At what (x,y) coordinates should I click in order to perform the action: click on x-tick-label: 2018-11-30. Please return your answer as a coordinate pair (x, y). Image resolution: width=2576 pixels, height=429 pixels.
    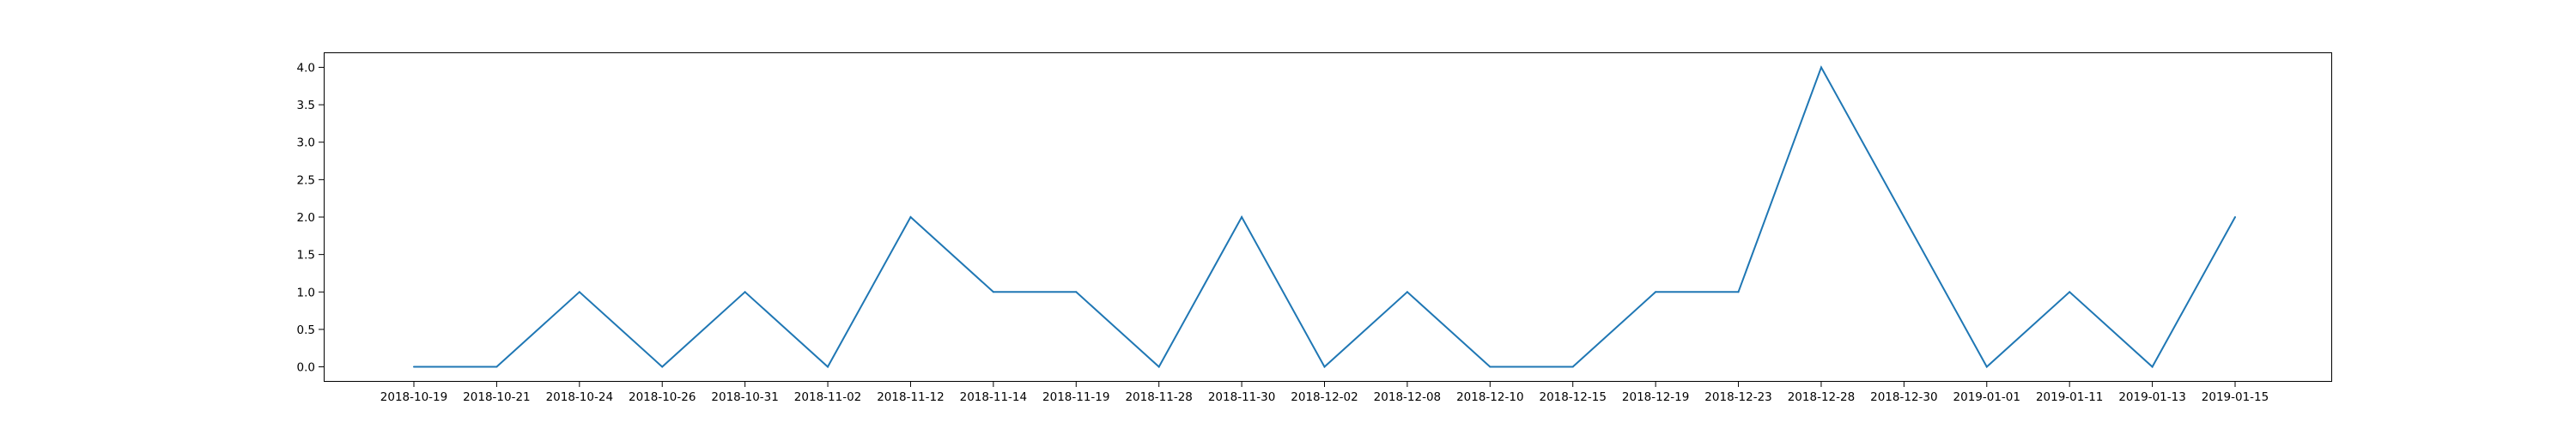
    Looking at the image, I should click on (1241, 397).